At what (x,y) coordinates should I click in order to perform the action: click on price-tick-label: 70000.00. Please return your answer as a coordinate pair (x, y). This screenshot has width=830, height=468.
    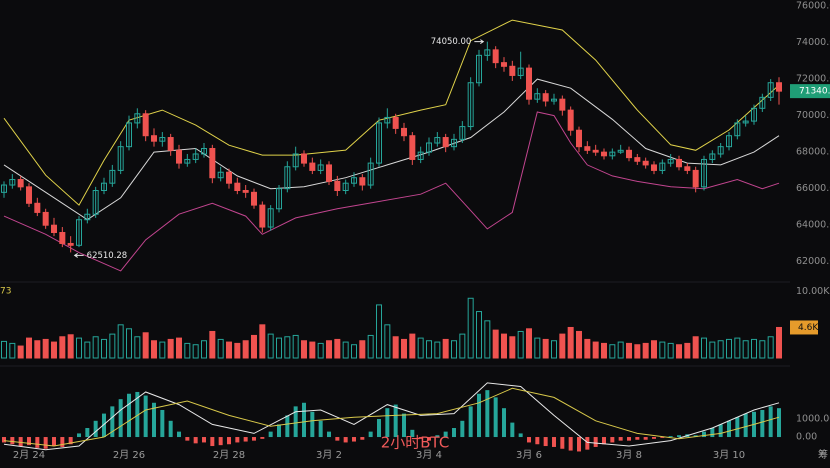
    Looking at the image, I should click on (813, 115).